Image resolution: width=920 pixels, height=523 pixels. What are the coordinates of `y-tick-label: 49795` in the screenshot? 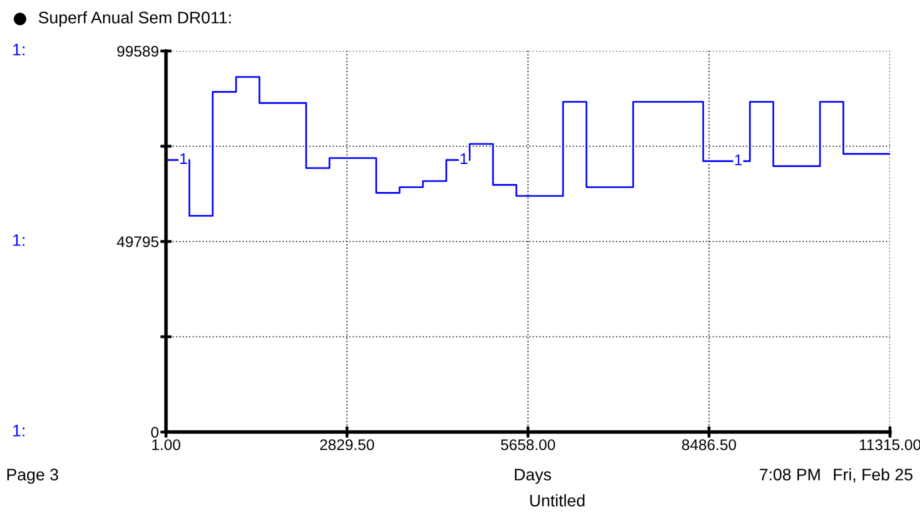 It's located at (137, 242).